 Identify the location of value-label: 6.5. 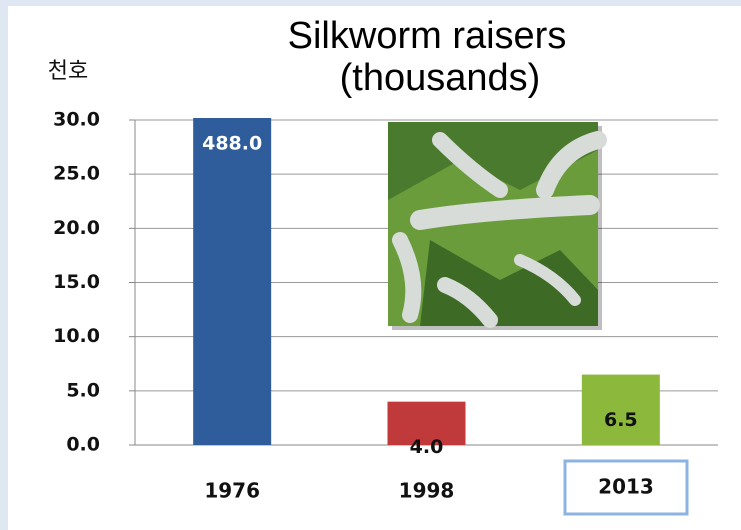
(621, 420).